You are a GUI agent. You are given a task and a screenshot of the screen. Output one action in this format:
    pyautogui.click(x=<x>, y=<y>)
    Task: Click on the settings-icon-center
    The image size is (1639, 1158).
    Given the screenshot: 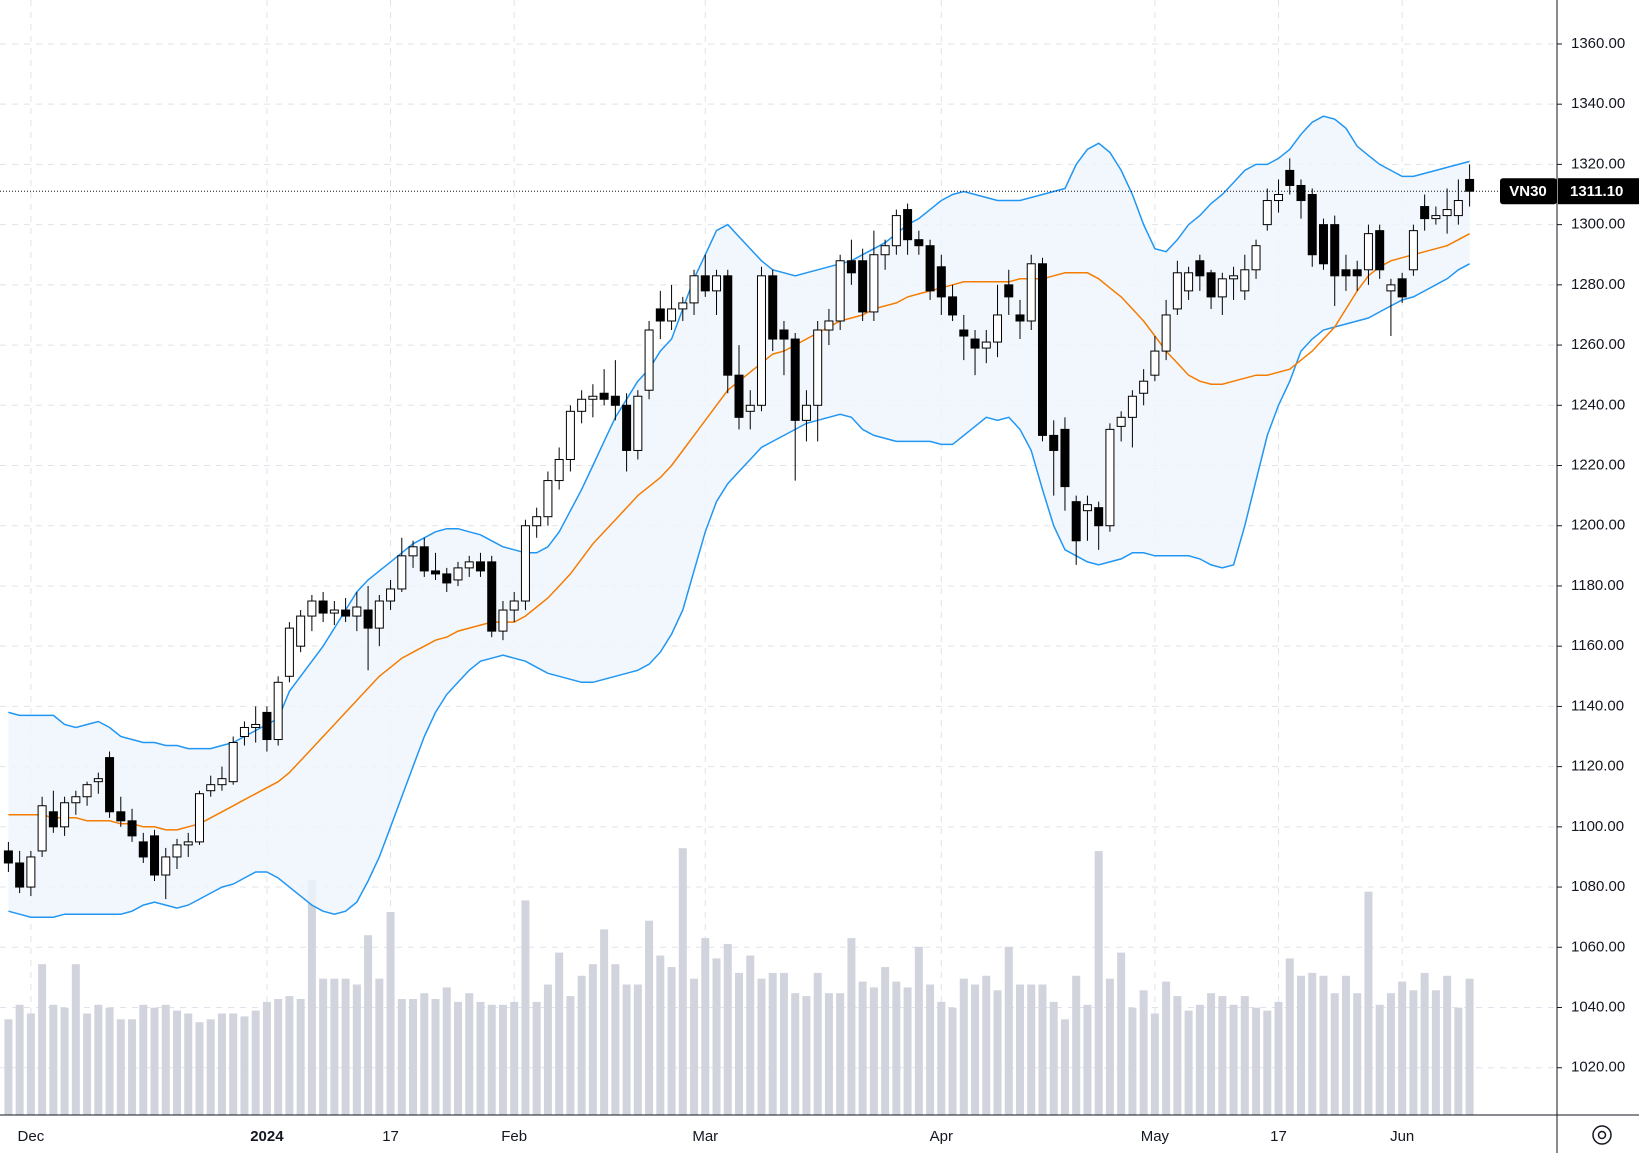 What is the action you would take?
    pyautogui.click(x=1602, y=1135)
    